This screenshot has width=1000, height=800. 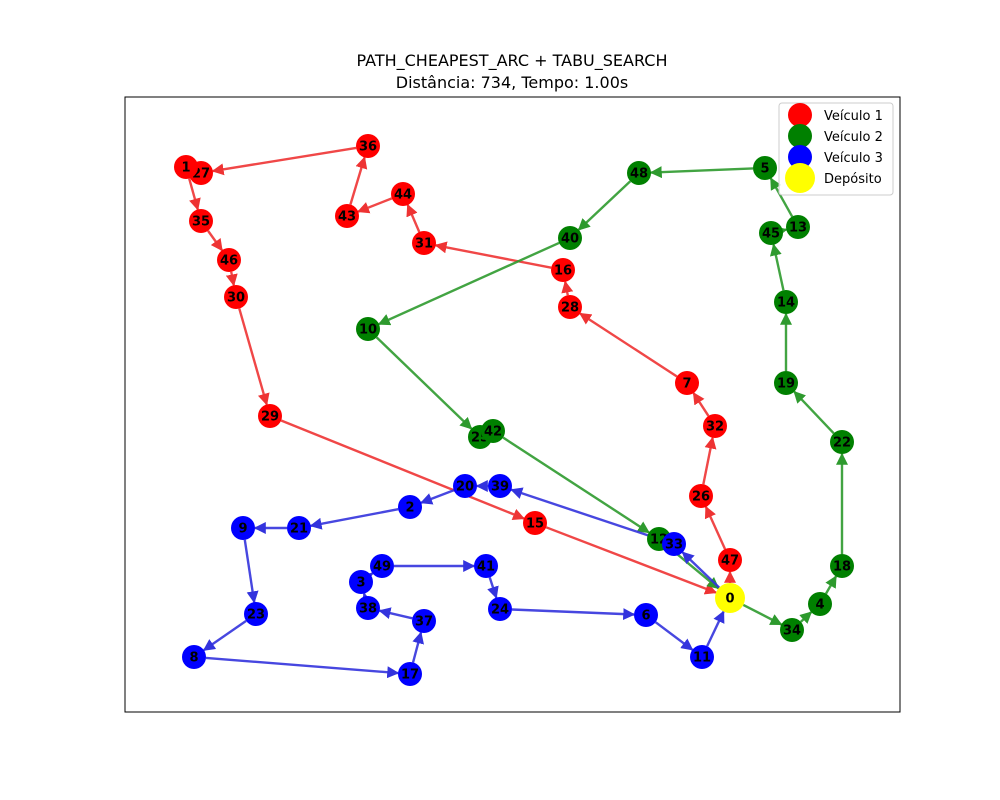 What do you see at coordinates (853, 116) in the screenshot?
I see `legend-label-vehicle-1: Veículo 1` at bounding box center [853, 116].